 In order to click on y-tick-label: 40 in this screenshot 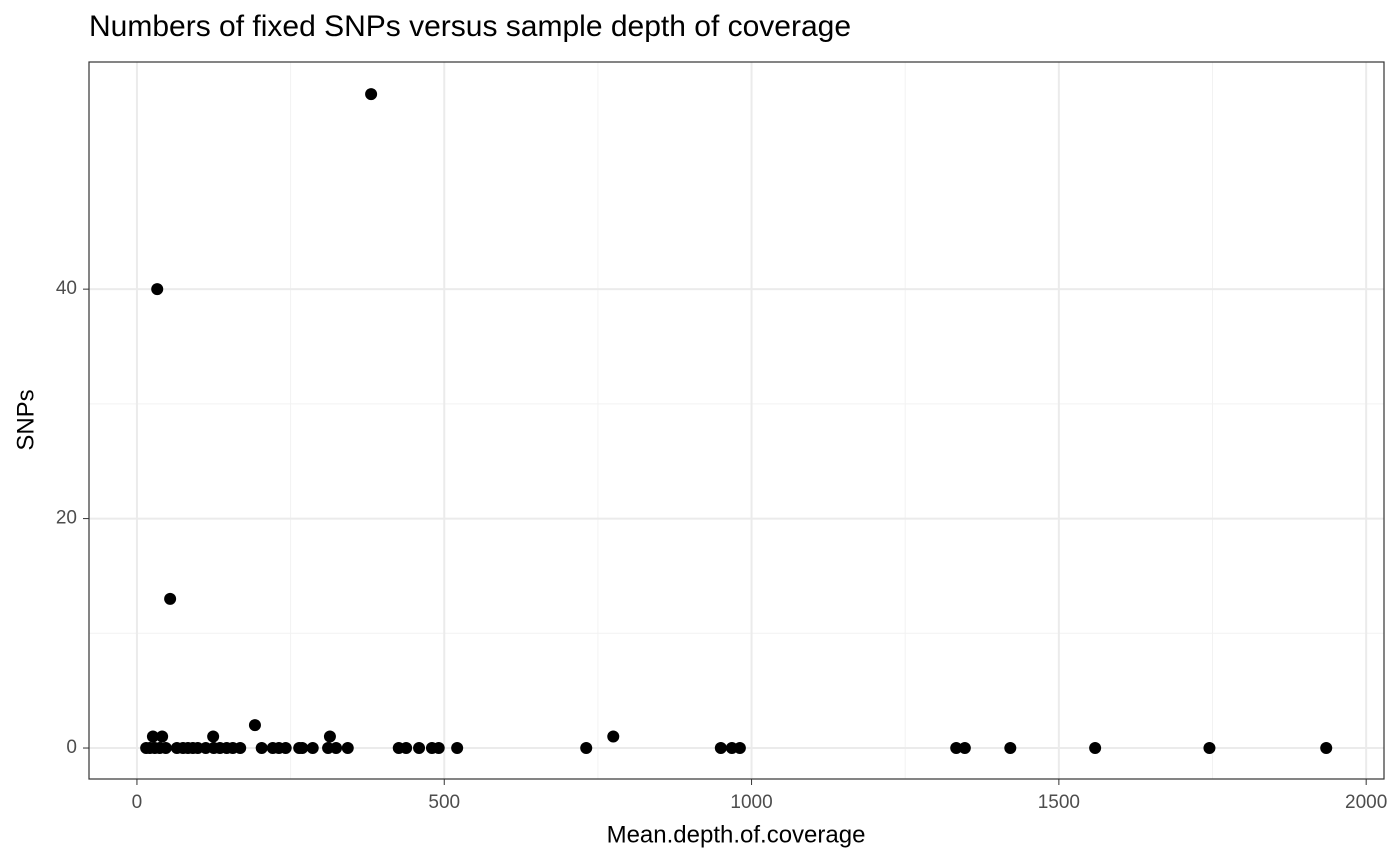, I will do `click(66, 288)`.